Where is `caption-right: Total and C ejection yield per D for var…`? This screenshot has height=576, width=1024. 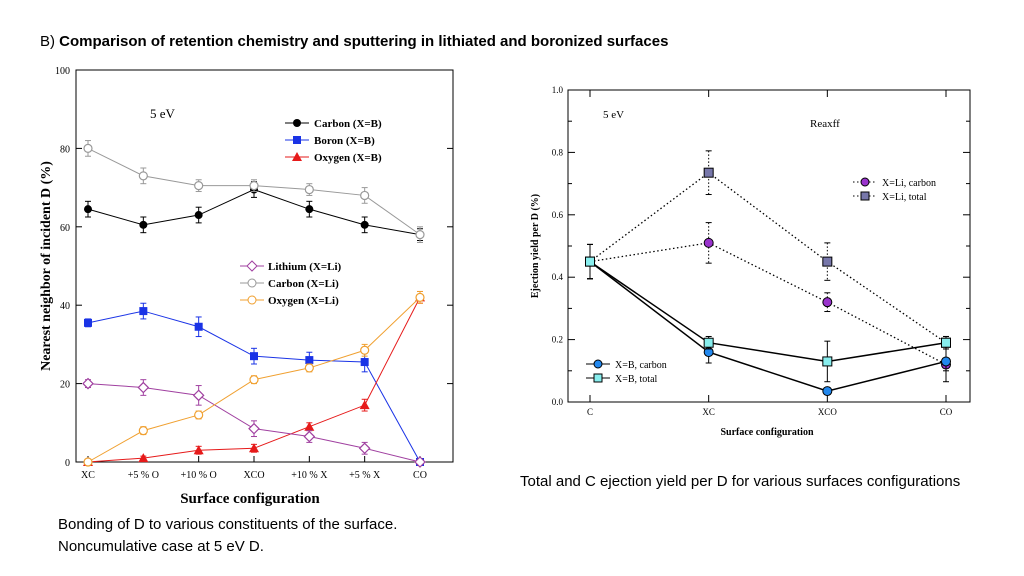
caption-right: Total and C ejection yield per D for var… is located at coordinates (740, 481).